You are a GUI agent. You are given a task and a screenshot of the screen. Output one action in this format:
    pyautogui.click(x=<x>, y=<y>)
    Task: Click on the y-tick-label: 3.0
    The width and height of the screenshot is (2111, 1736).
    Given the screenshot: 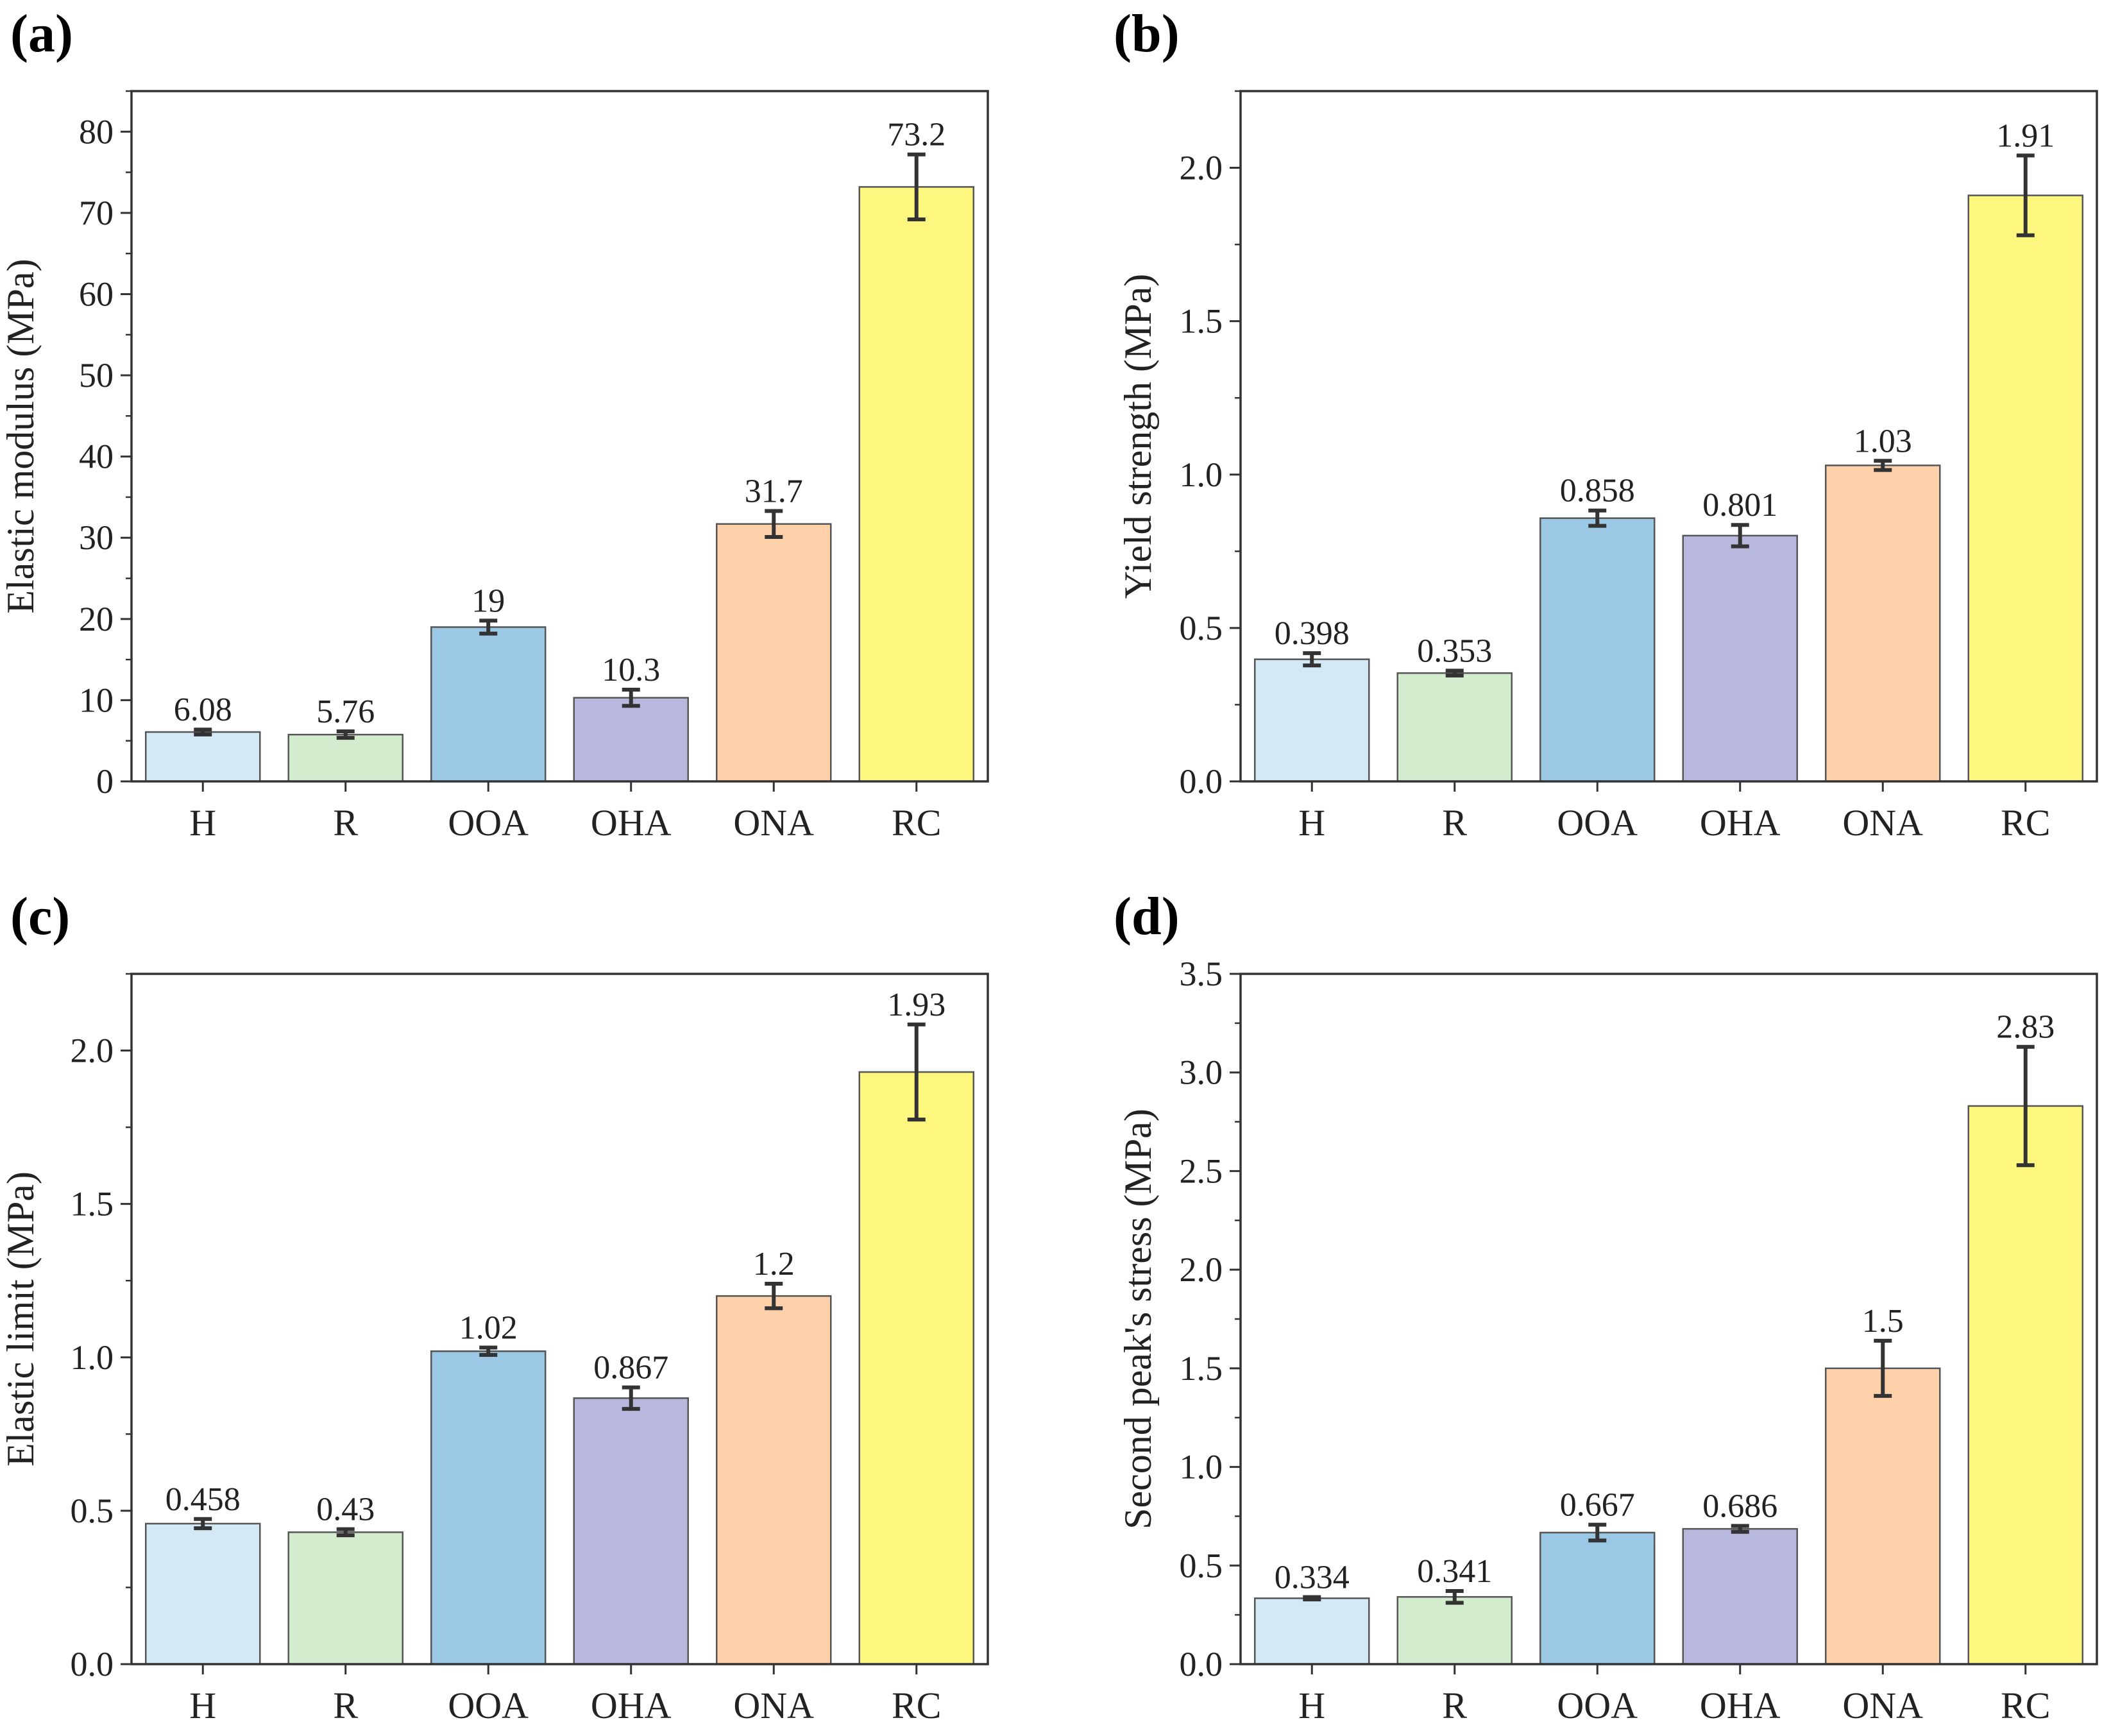 What is the action you would take?
    pyautogui.click(x=1201, y=1072)
    